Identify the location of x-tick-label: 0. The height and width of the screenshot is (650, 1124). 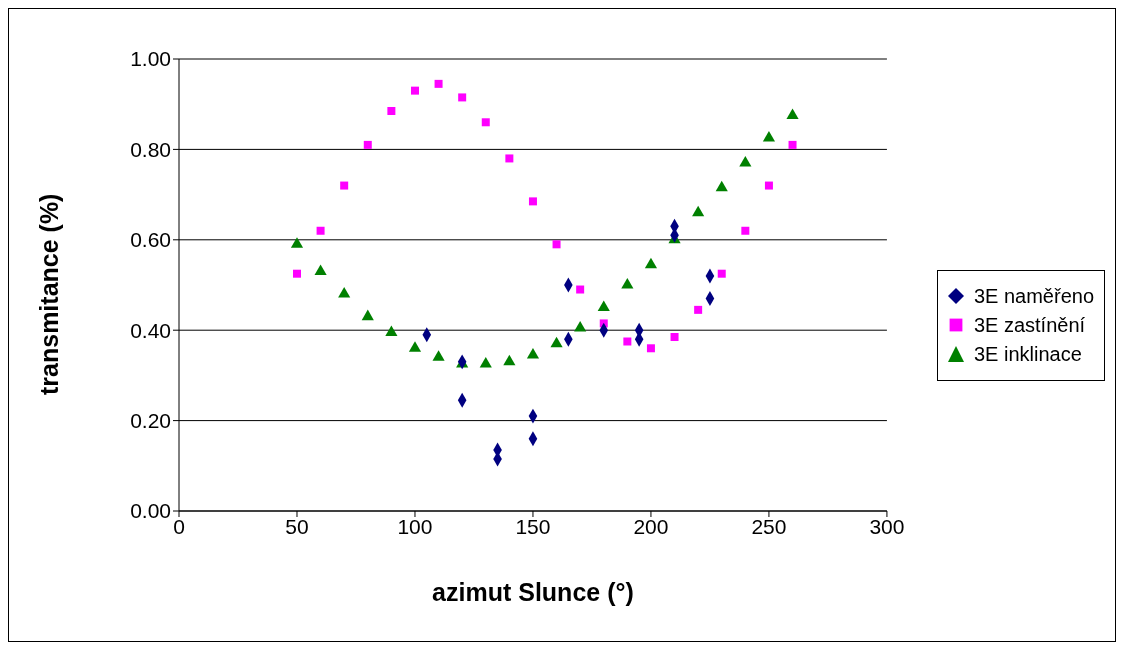
(179, 526).